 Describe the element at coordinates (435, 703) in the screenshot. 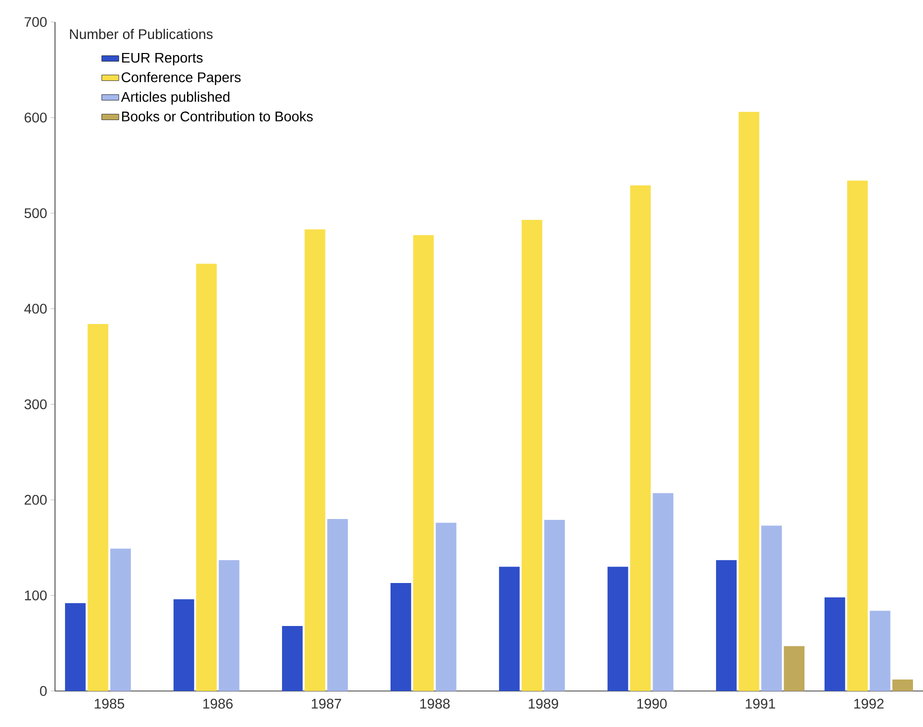

I see `x-tick-label: 1988` at that location.